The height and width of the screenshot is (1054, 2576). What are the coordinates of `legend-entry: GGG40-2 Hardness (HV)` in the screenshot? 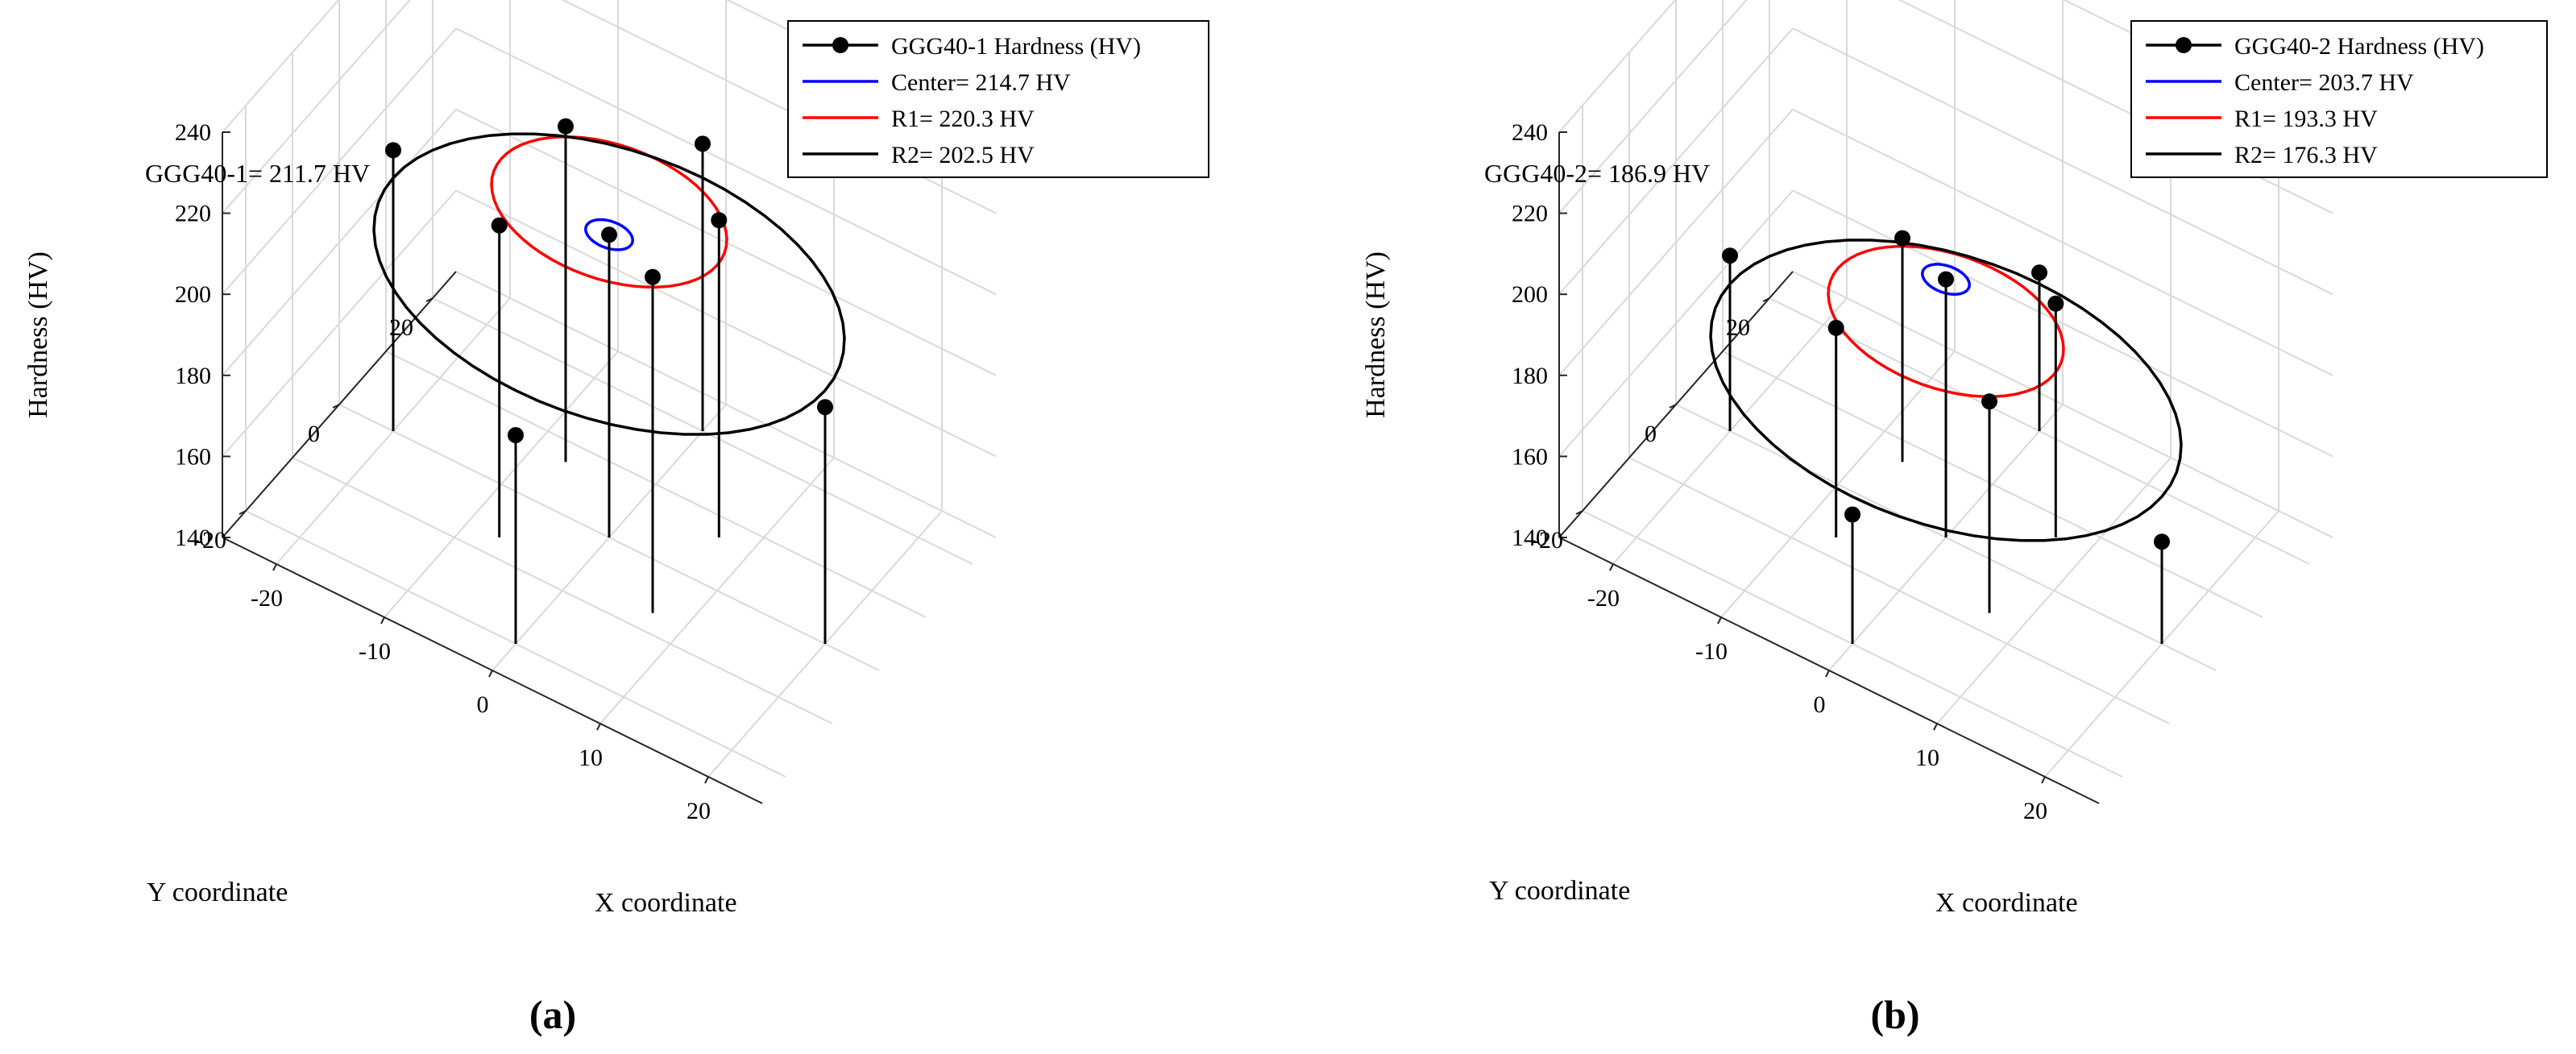 It's located at (2359, 46).